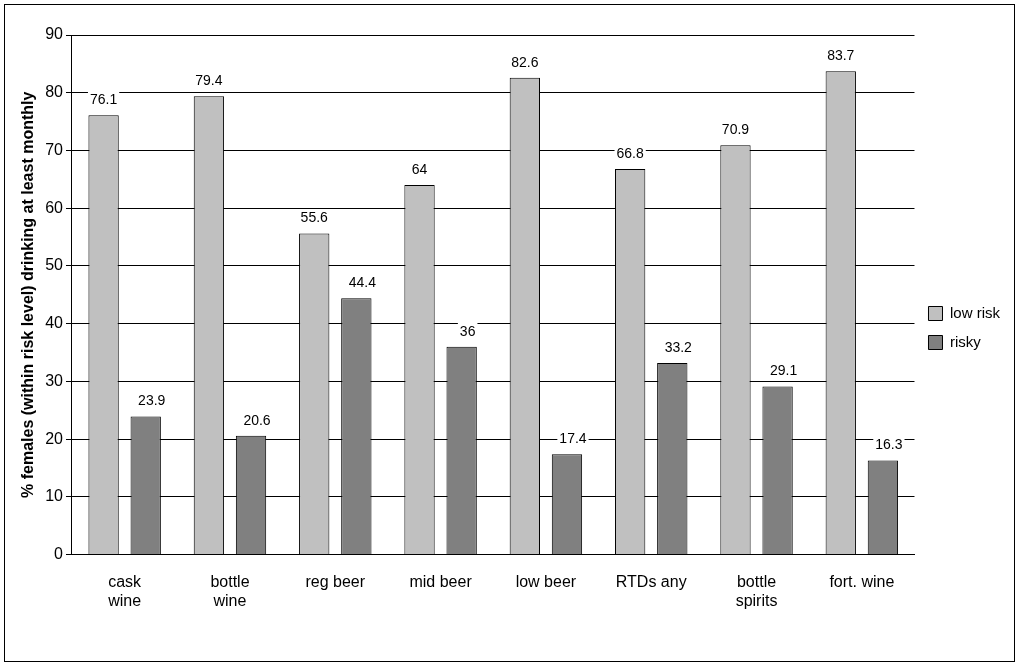 The height and width of the screenshot is (666, 1019). Describe the element at coordinates (125, 590) in the screenshot. I see `x-tick-label: cask wine` at that location.